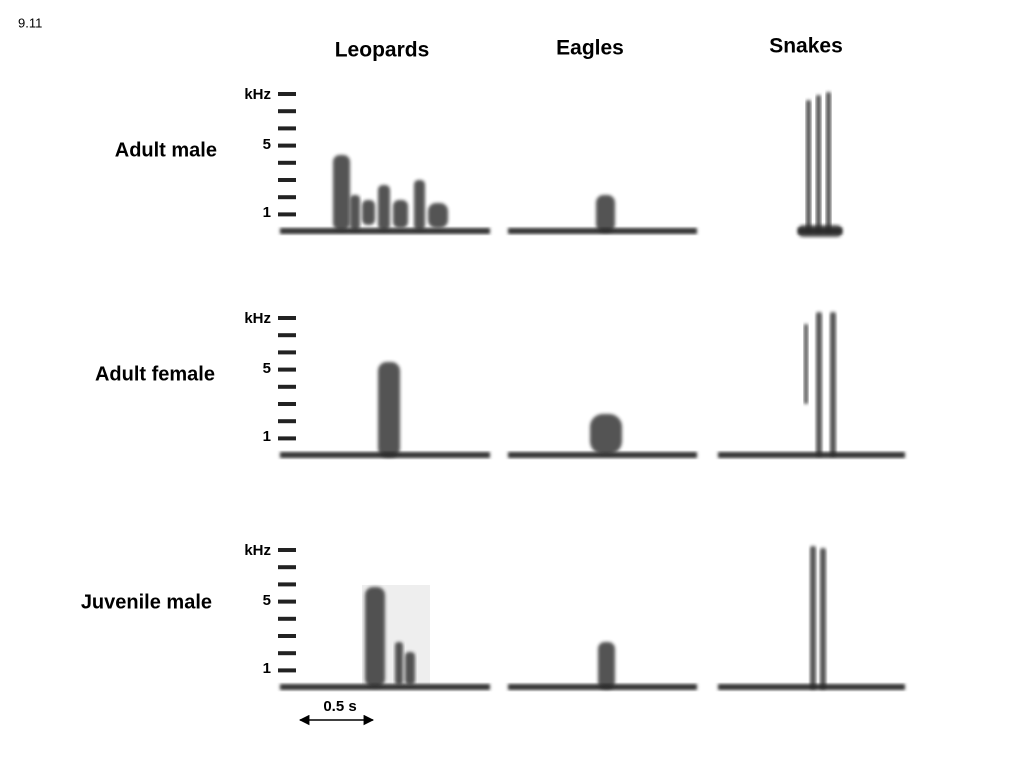  I want to click on column-header: Eagles, so click(590, 48).